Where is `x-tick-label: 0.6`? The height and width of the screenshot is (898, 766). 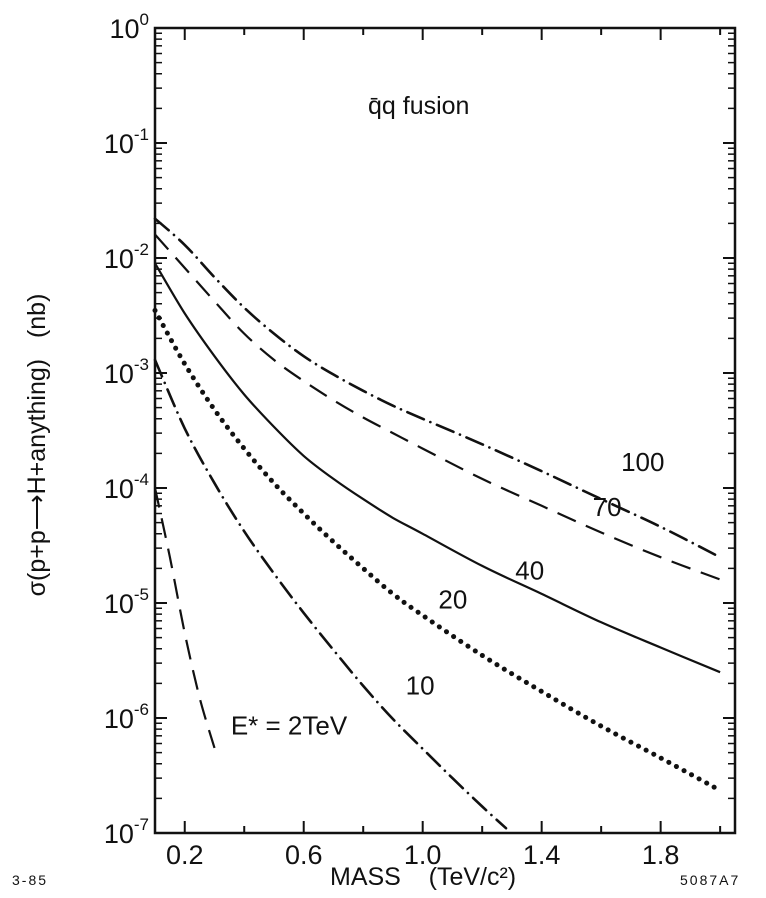
x-tick-label: 0.6 is located at coordinates (304, 855).